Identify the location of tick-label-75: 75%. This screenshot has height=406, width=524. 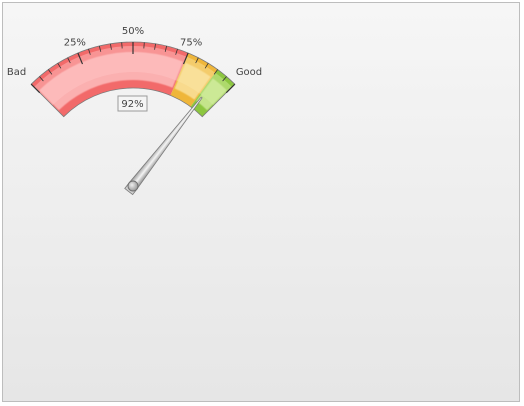
(191, 43).